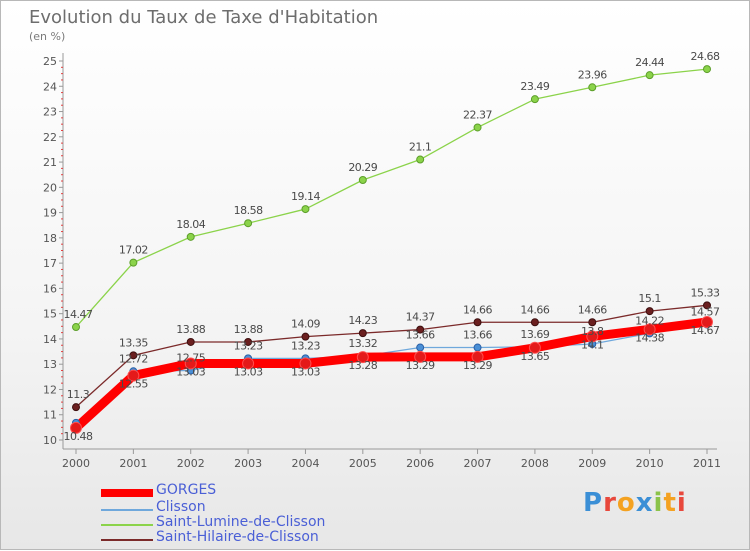 This screenshot has width=750, height=551. Describe the element at coordinates (705, 292) in the screenshot. I see `data-label: 15.33` at that location.